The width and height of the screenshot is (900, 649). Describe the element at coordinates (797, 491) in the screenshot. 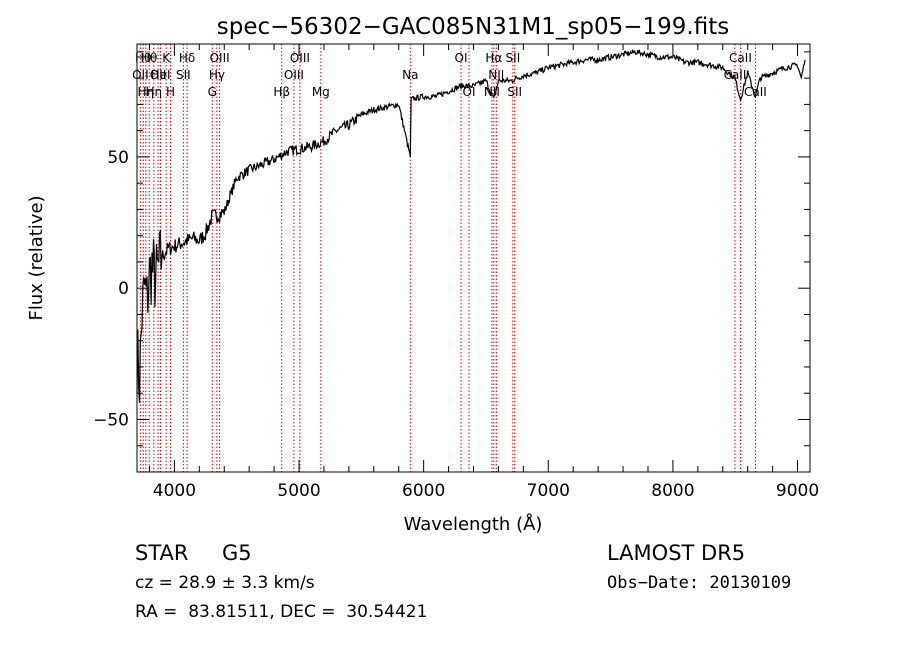

I see `x-tick-label: 9000` at that location.